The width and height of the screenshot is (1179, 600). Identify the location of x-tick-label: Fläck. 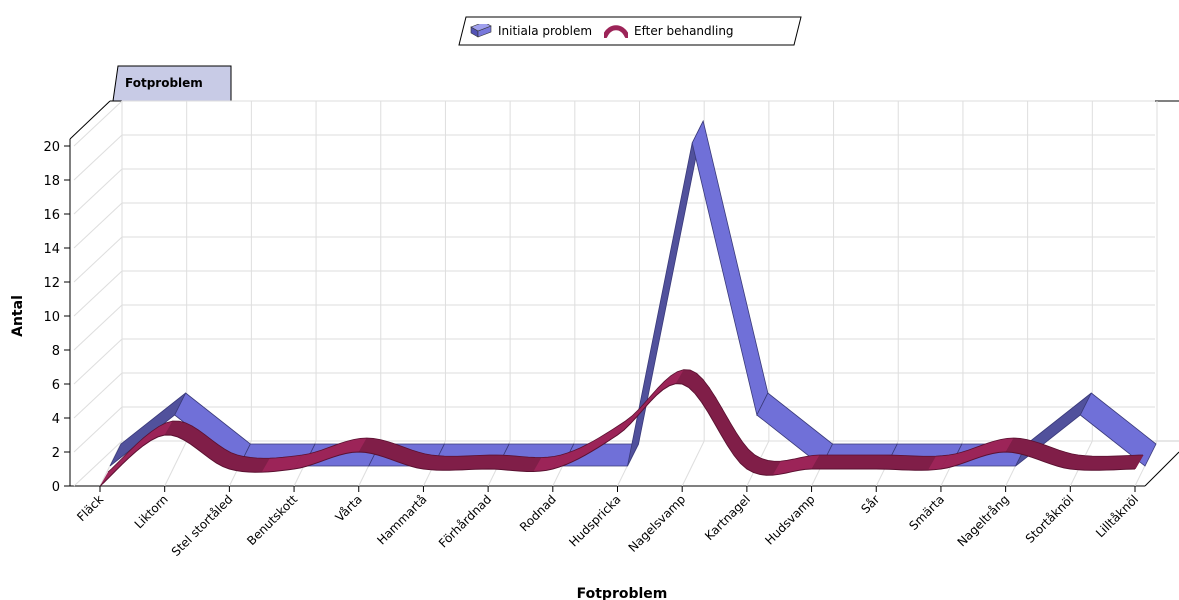
(90, 508).